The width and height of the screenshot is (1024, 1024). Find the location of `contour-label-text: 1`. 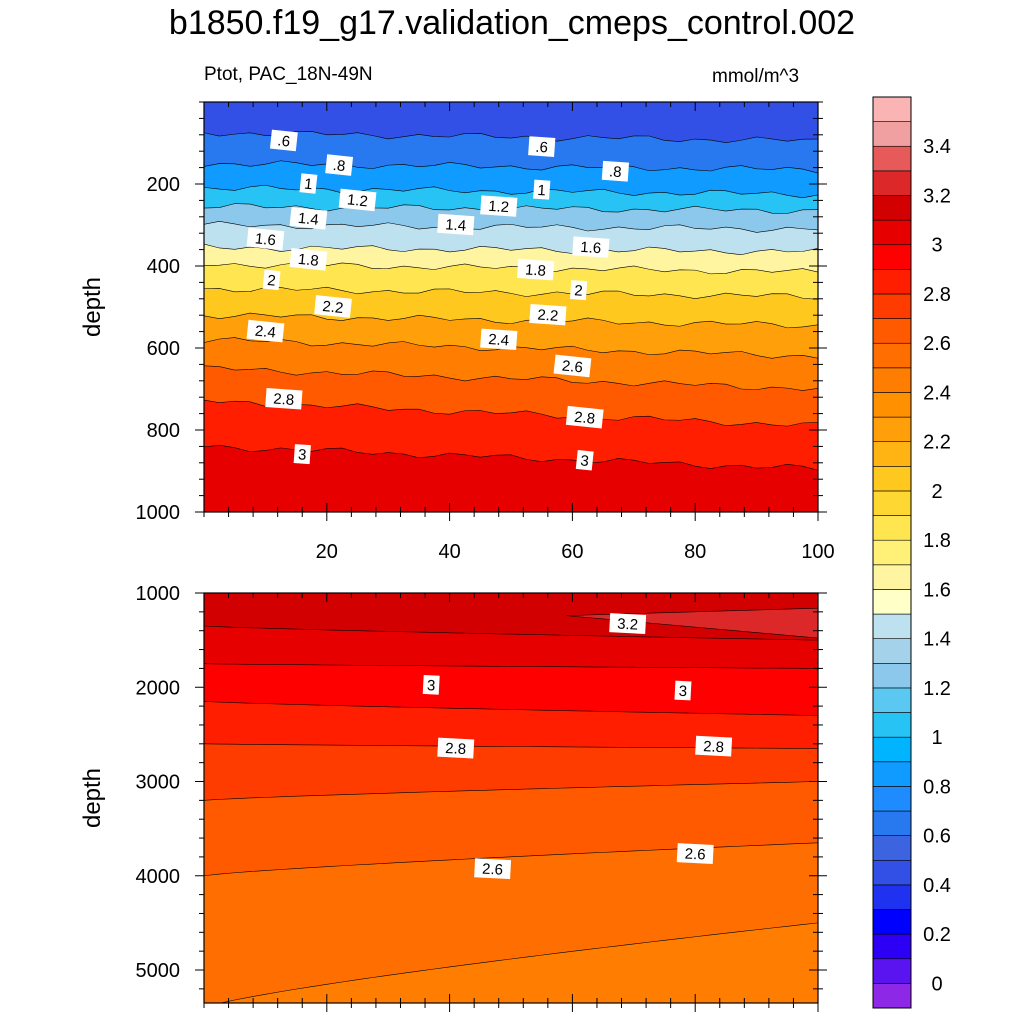

contour-label-text: 1 is located at coordinates (308, 185).